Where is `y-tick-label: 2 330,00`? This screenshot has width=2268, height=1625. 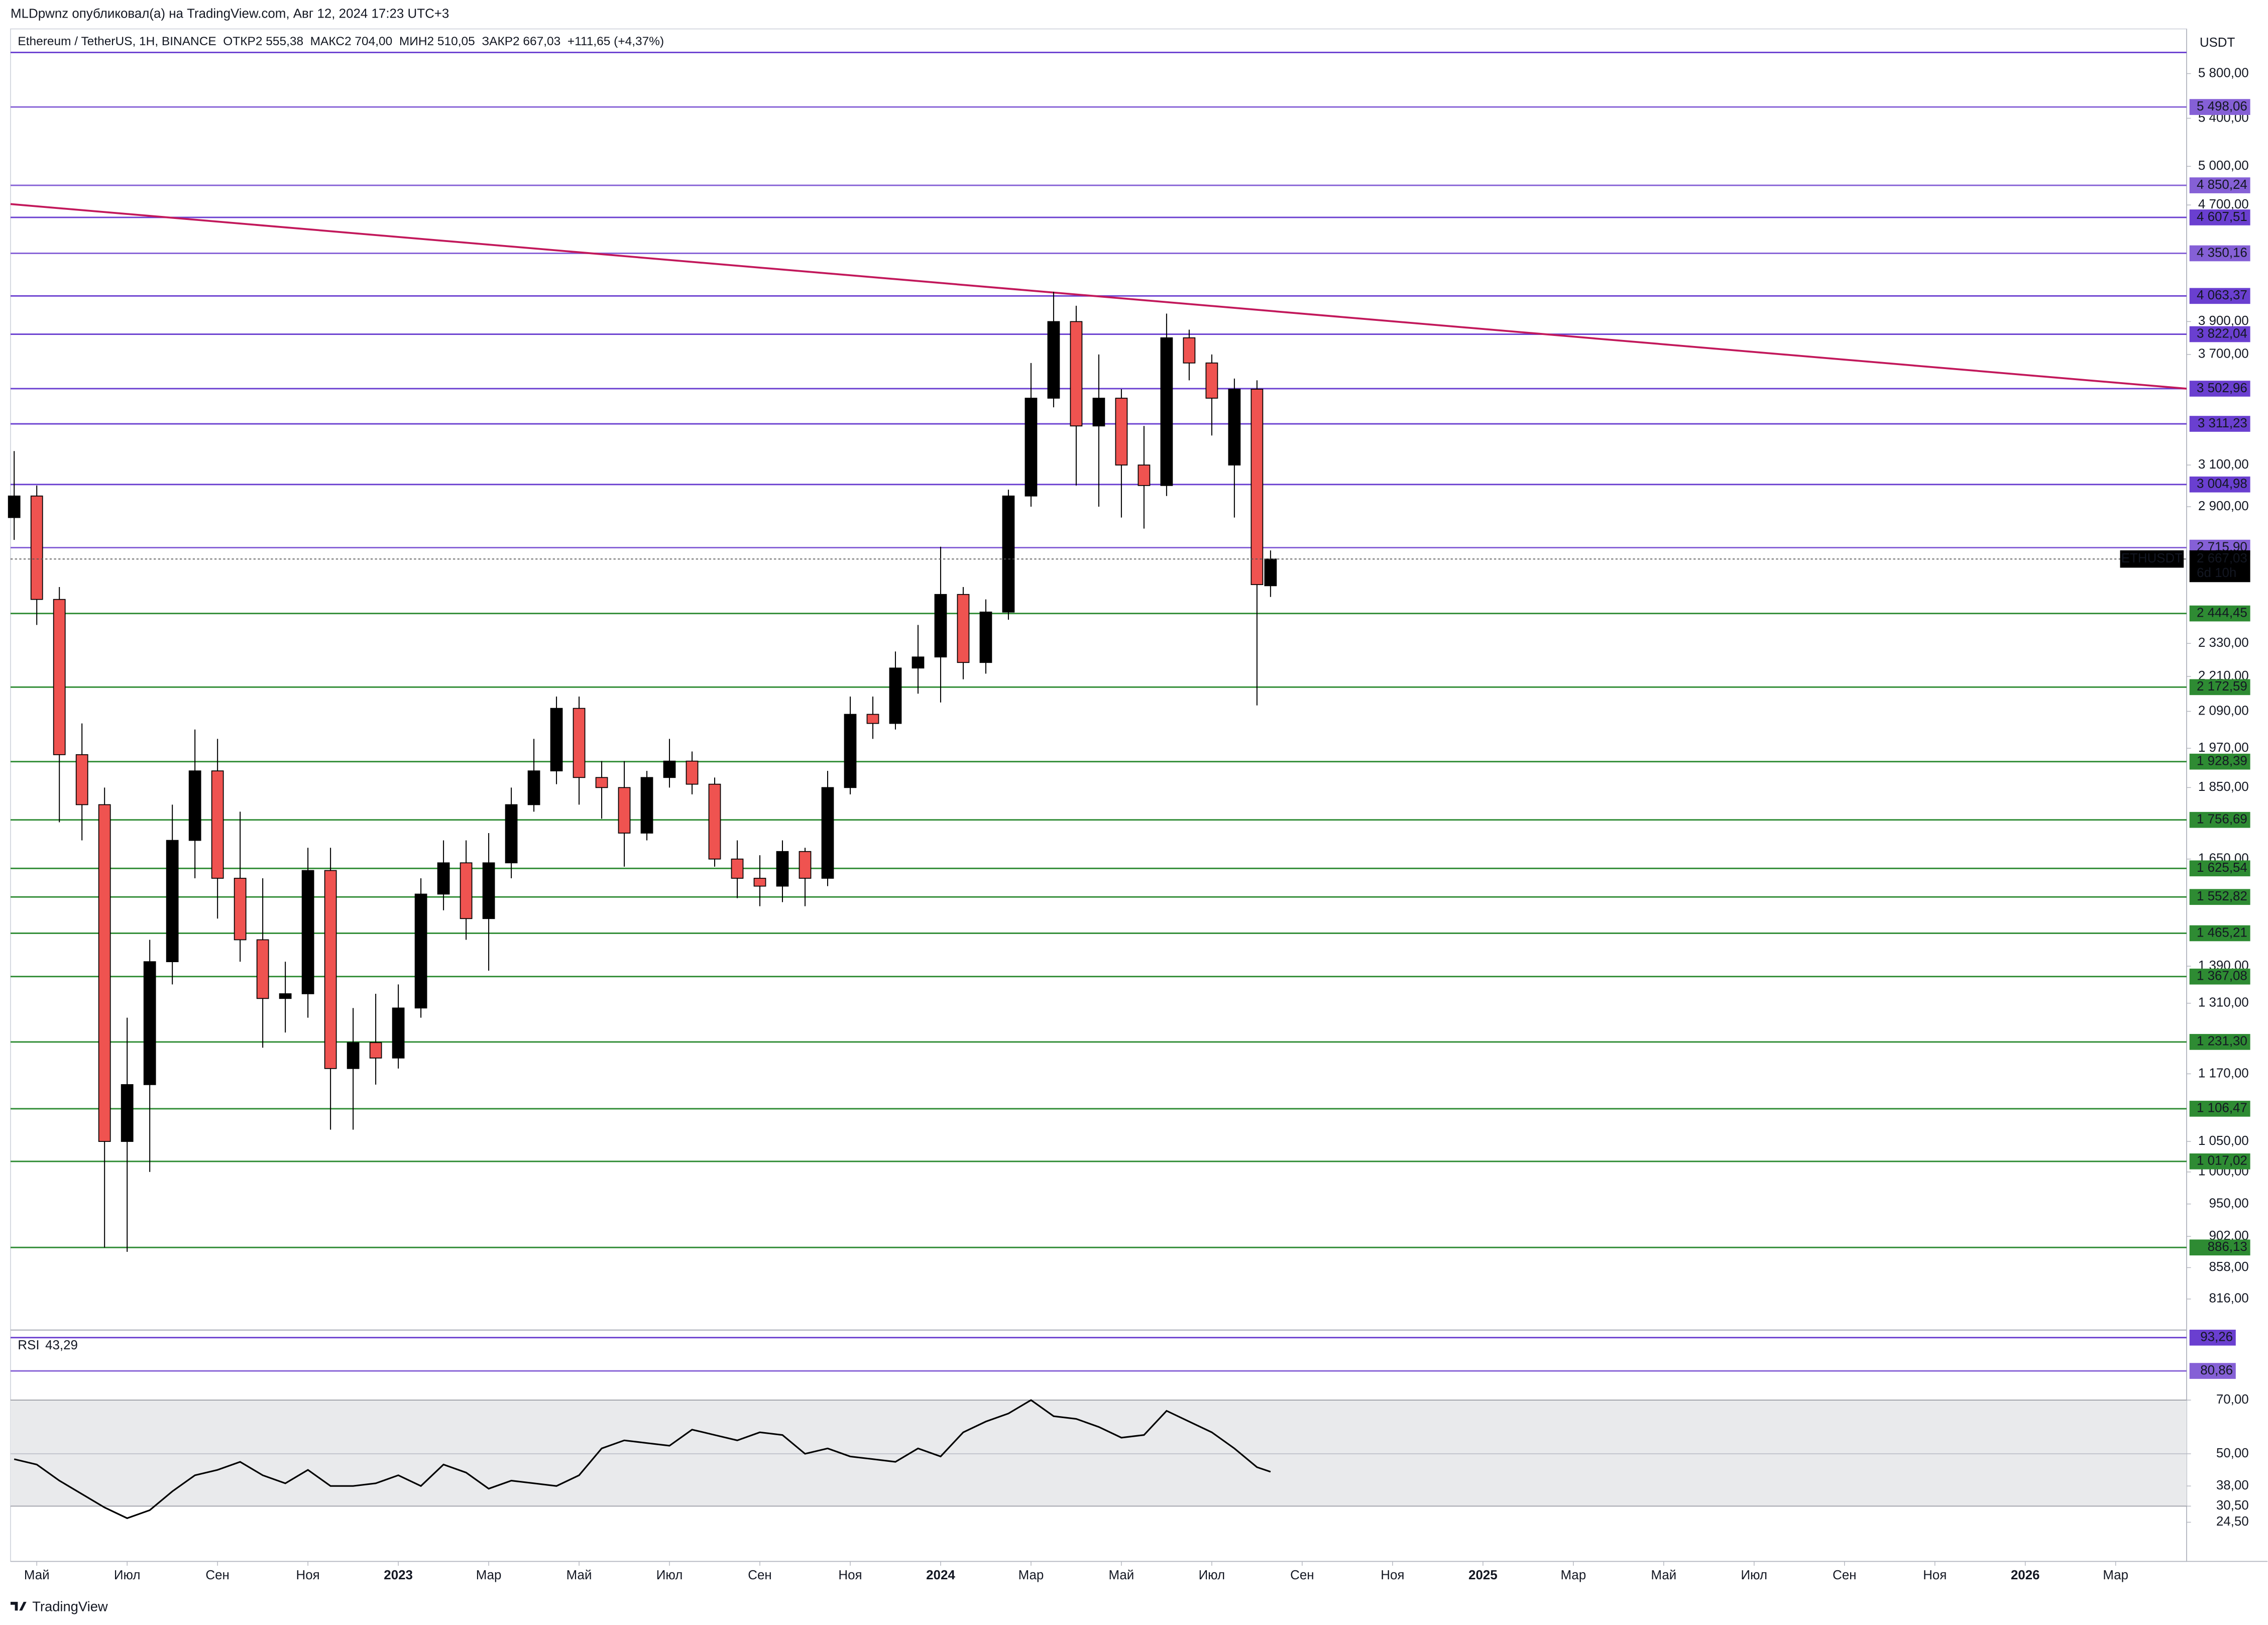
y-tick-label: 2 330,00 is located at coordinates (2224, 643).